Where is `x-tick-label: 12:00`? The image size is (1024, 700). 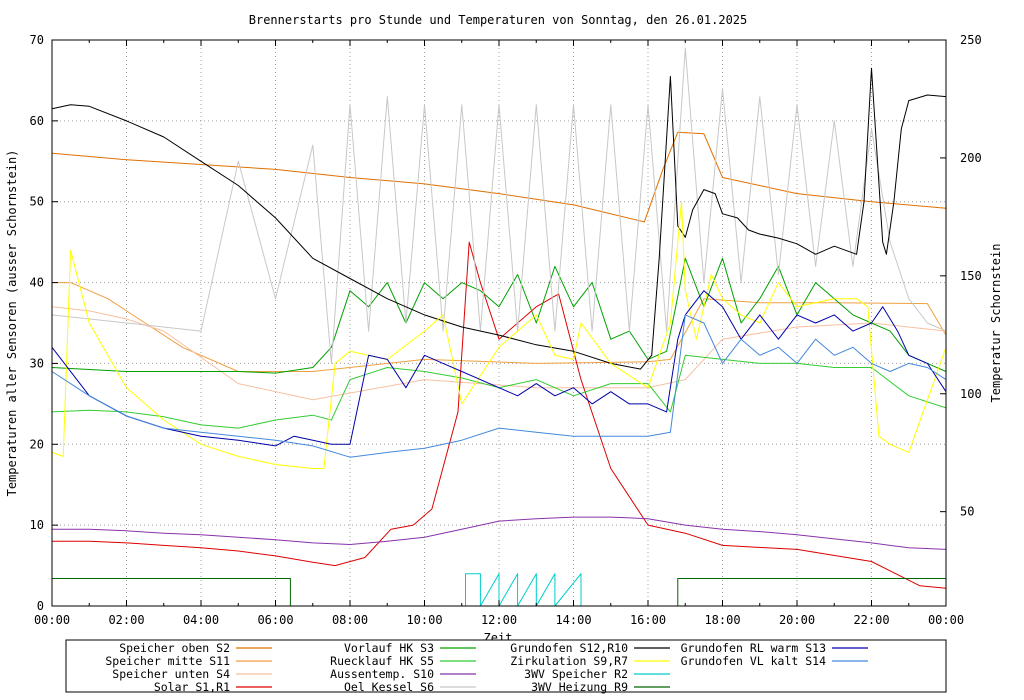 x-tick-label: 12:00 is located at coordinates (499, 620).